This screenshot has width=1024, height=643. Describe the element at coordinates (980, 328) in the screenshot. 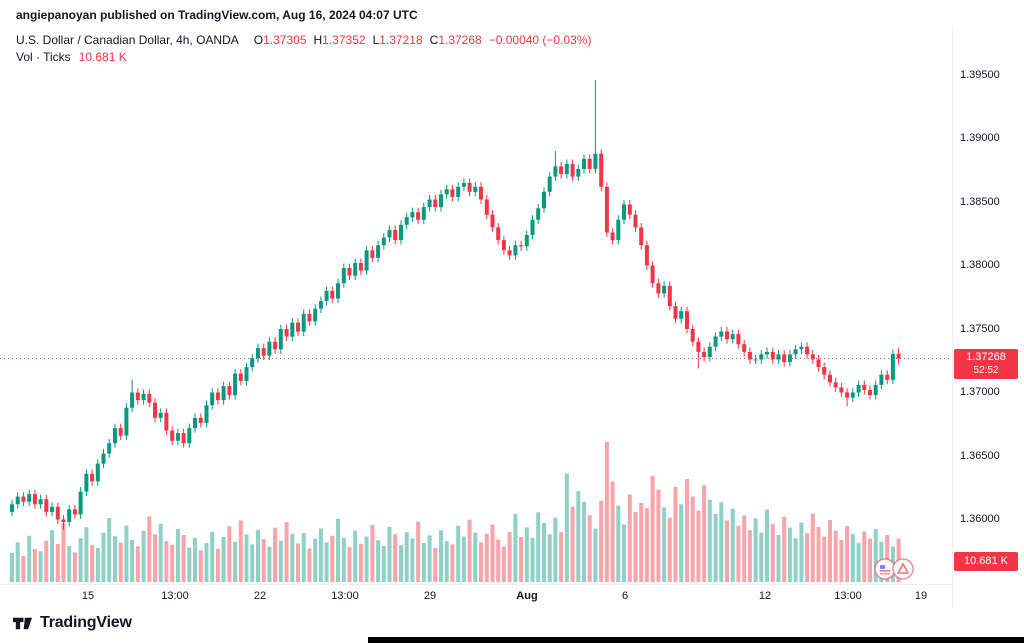

I see `price-tick-label: 1.37500` at that location.